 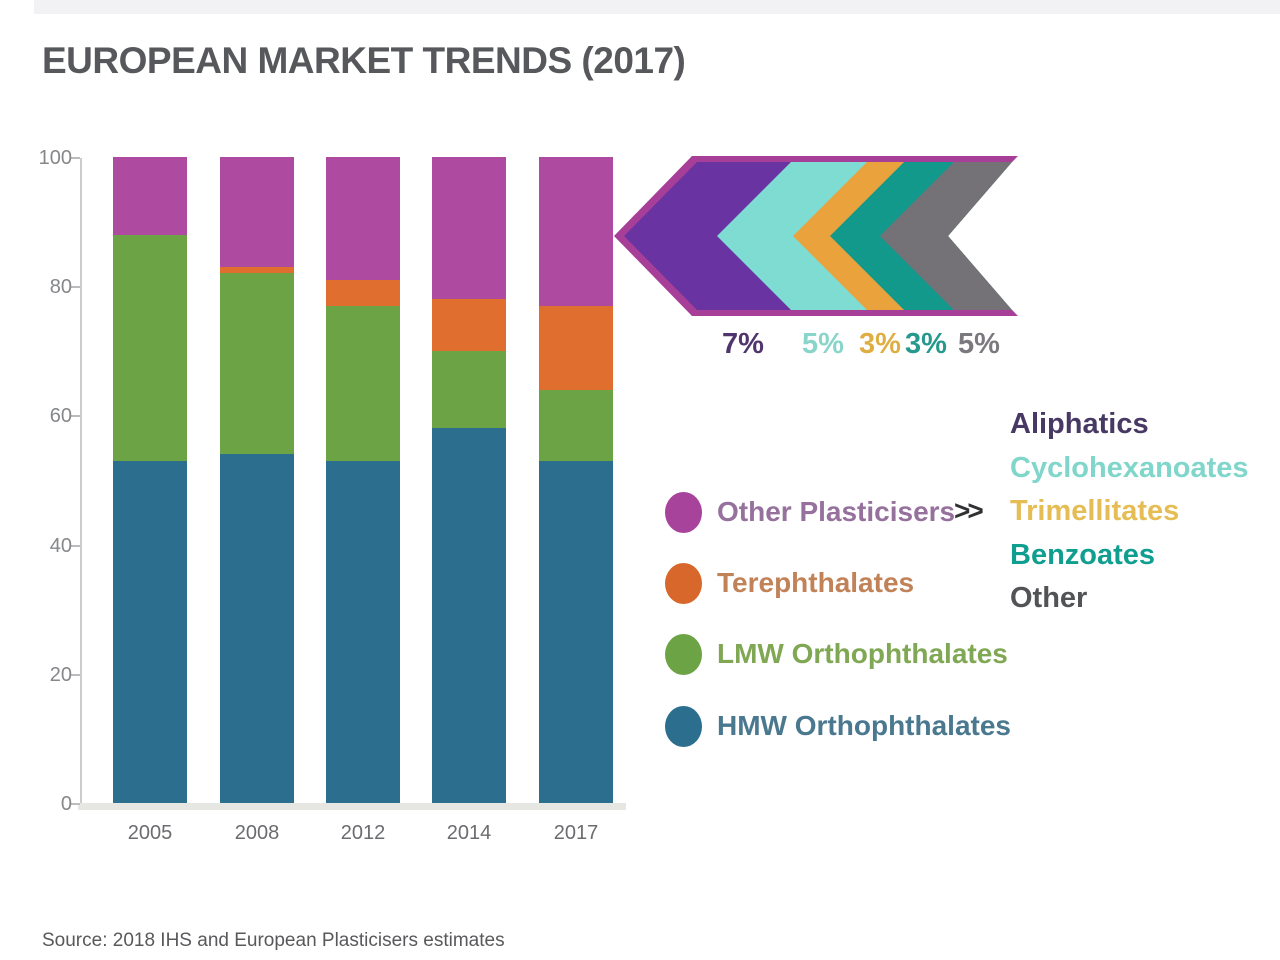 What do you see at coordinates (55, 158) in the screenshot?
I see `y-axis-tick-label: 100` at bounding box center [55, 158].